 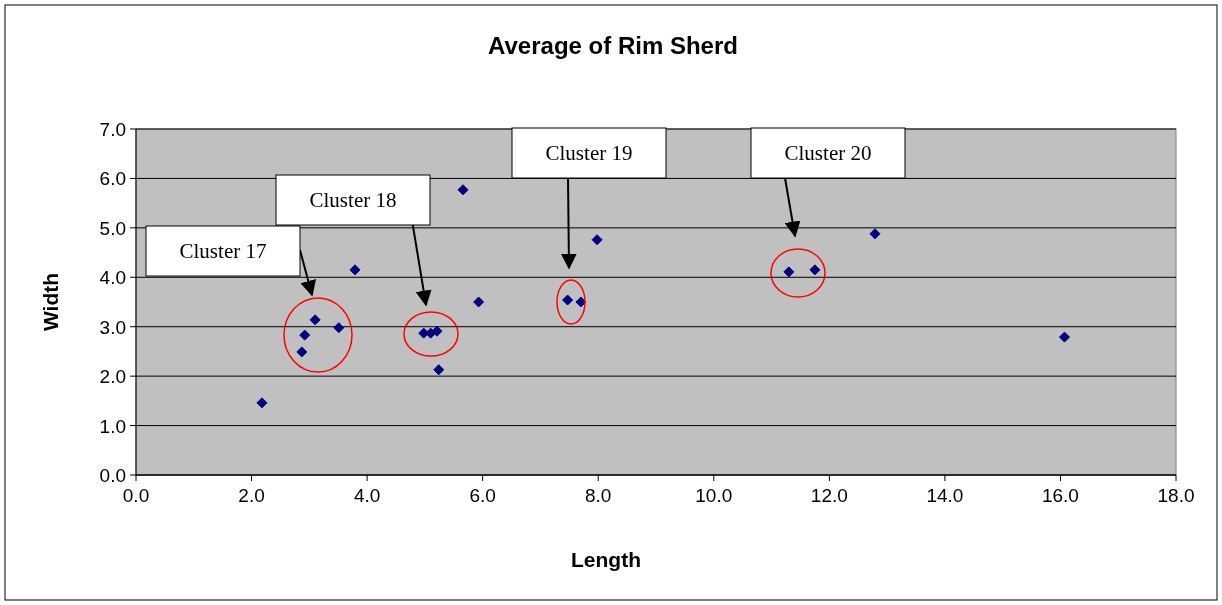 I want to click on annotation: Cluster 20, so click(x=828, y=153).